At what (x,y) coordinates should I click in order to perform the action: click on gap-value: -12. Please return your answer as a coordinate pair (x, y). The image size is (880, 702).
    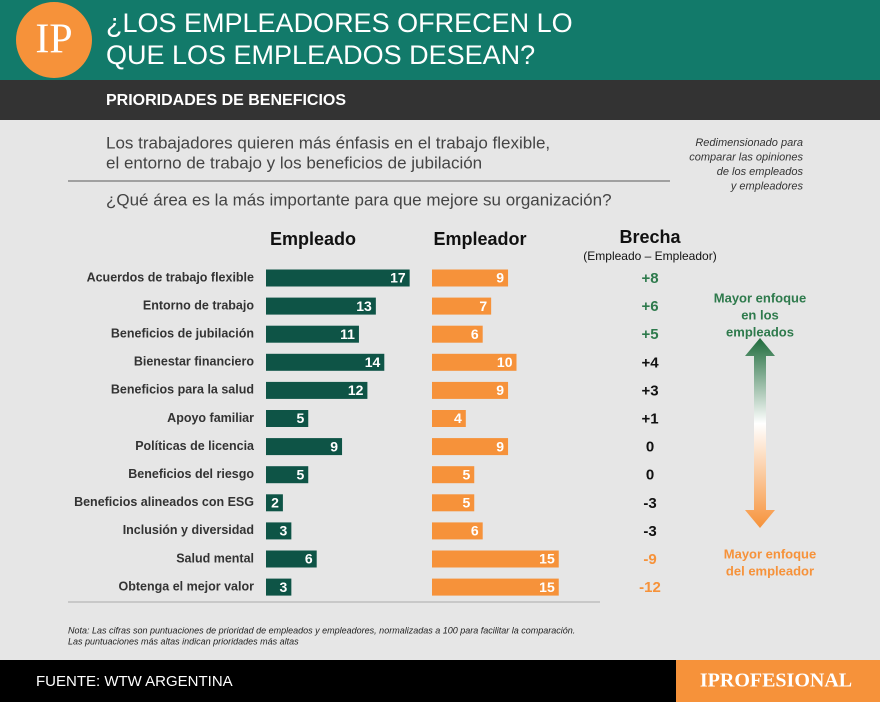
    Looking at the image, I should click on (650, 587).